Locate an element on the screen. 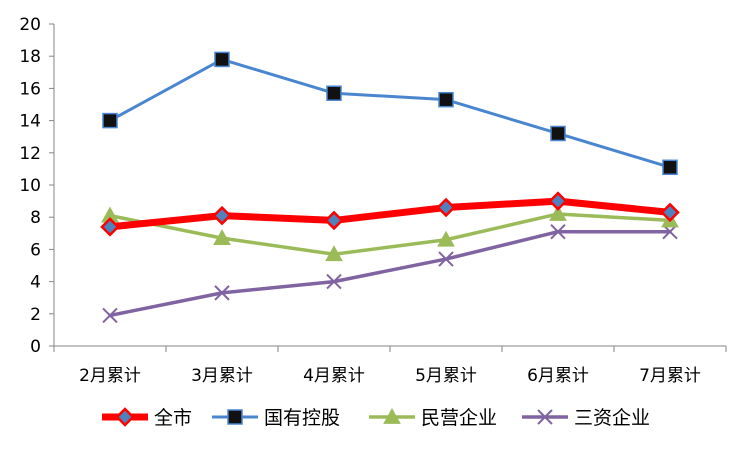  y-tick-label: 16 is located at coordinates (30, 89).